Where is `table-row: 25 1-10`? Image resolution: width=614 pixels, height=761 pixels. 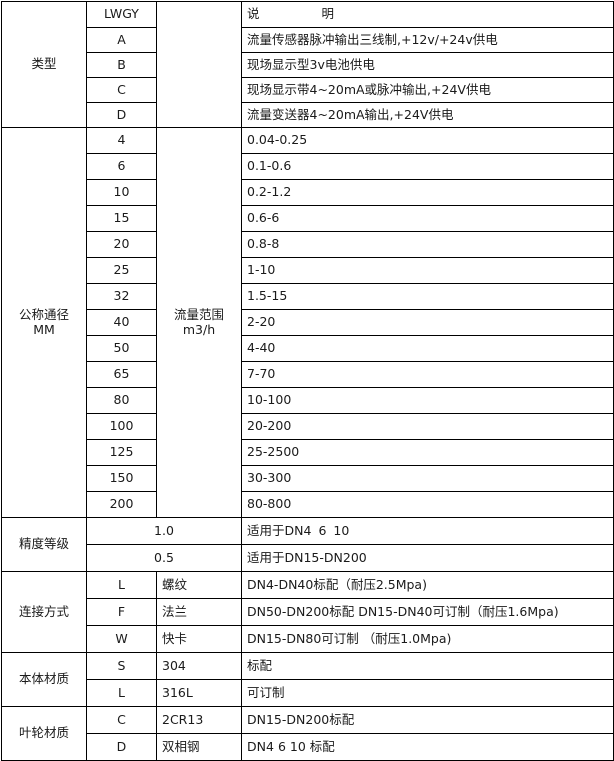
table-row: 25 1-10 is located at coordinates (308, 270).